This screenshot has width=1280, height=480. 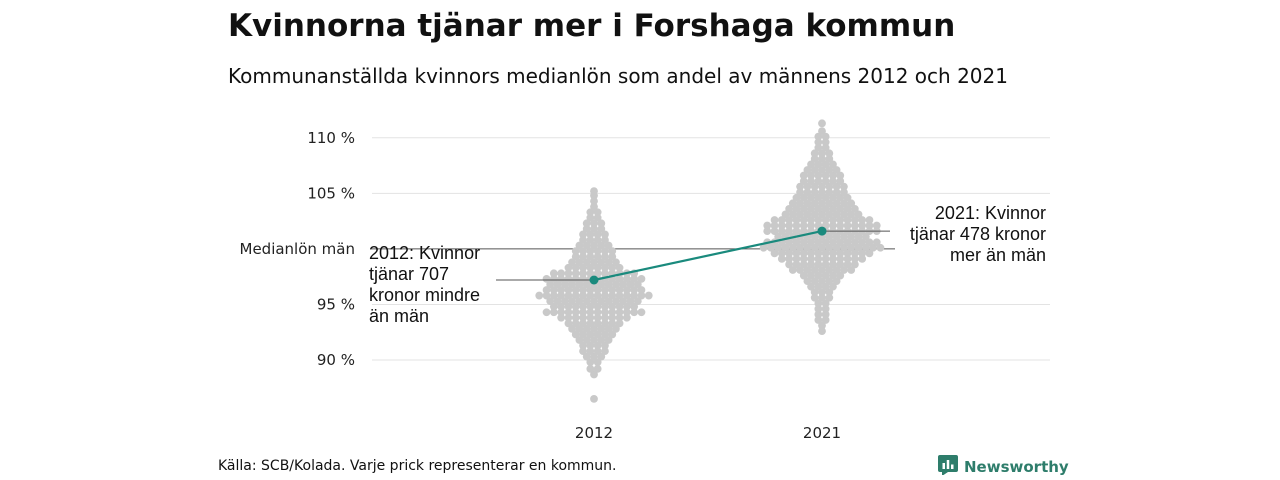 What do you see at coordinates (822, 433) in the screenshot?
I see `x-tick-label: 2021` at bounding box center [822, 433].